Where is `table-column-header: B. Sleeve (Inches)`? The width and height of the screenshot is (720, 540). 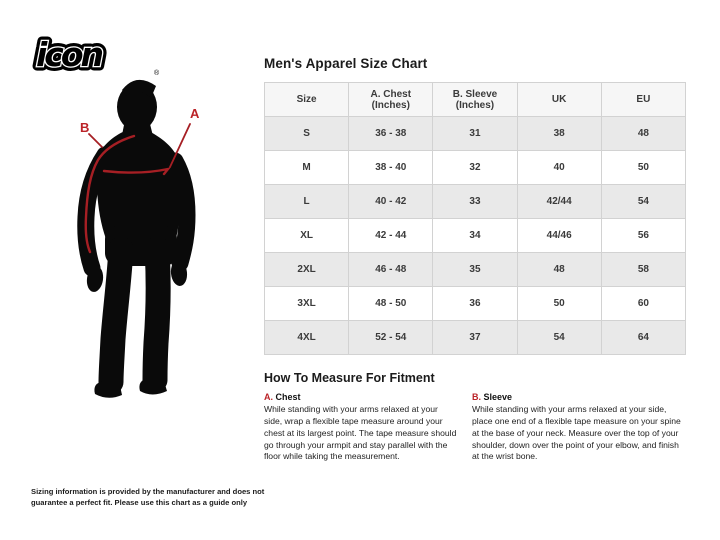
table-column-header: B. Sleeve (Inches) is located at coordinates (475, 99).